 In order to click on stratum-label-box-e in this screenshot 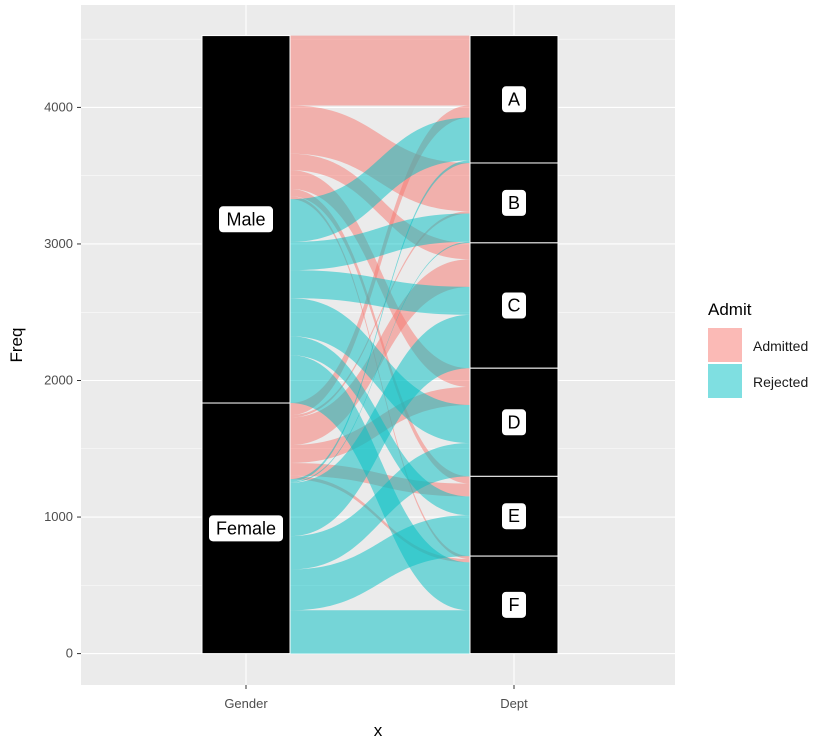, I will do `click(514, 516)`.